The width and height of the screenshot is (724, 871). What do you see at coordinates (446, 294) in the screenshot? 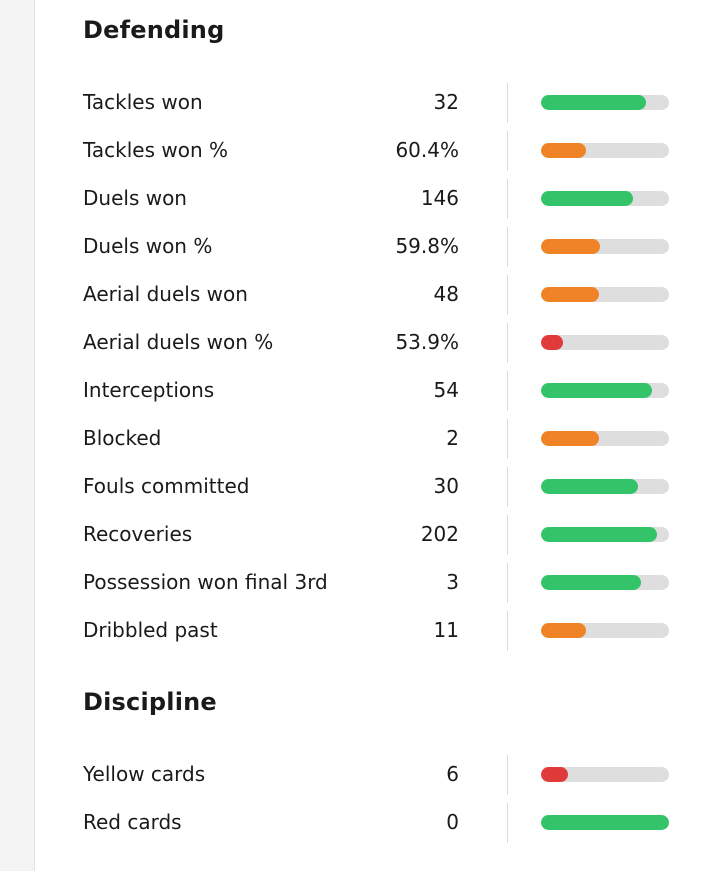
I see `stat-value: 48` at bounding box center [446, 294].